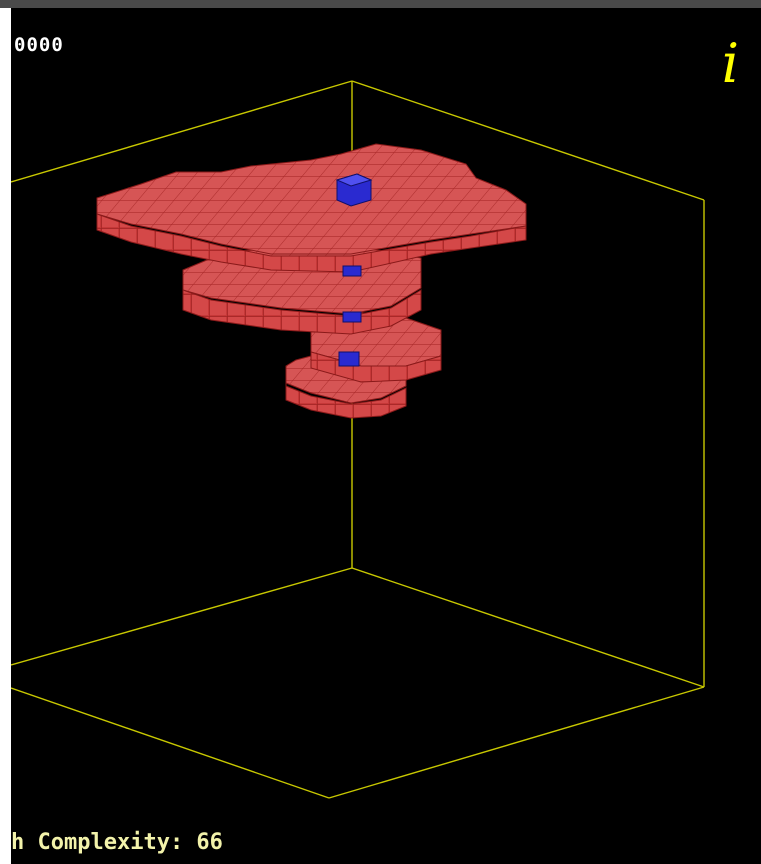 Image resolution: width=761 pixels, height=864 pixels. Describe the element at coordinates (730, 63) in the screenshot. I see `info-icon: i` at that location.